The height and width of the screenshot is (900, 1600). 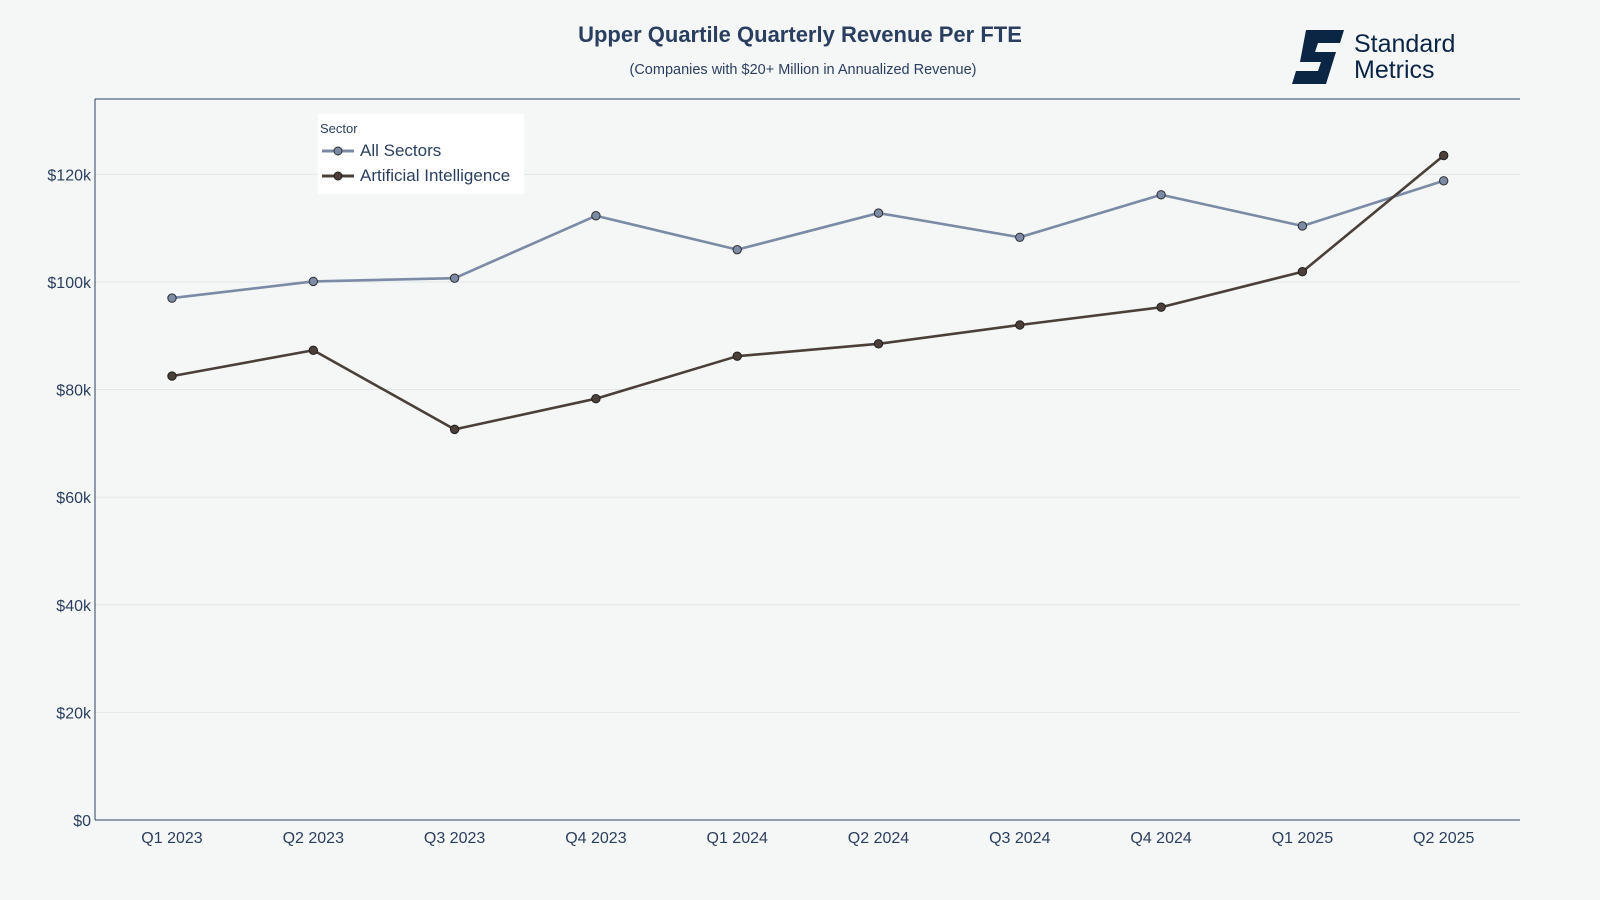 I want to click on x-tick-label: Q2 2024, so click(x=878, y=838).